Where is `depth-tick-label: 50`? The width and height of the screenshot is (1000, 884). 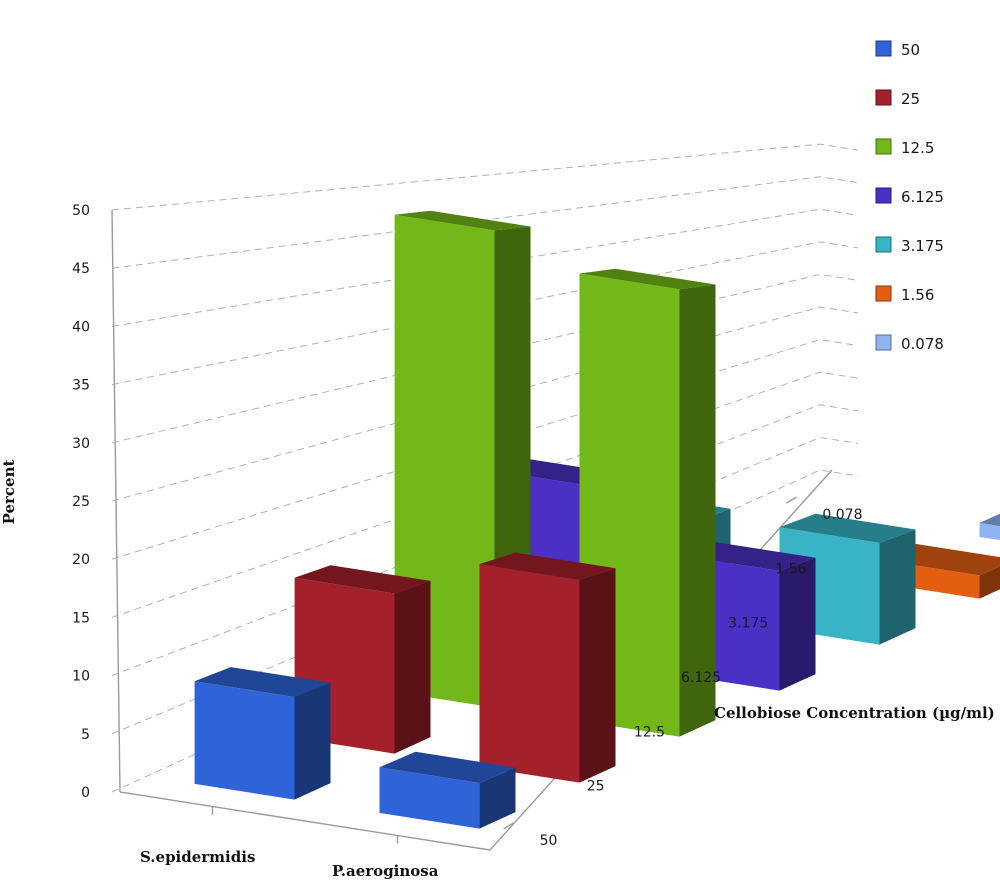
depth-tick-label: 50 is located at coordinates (549, 841).